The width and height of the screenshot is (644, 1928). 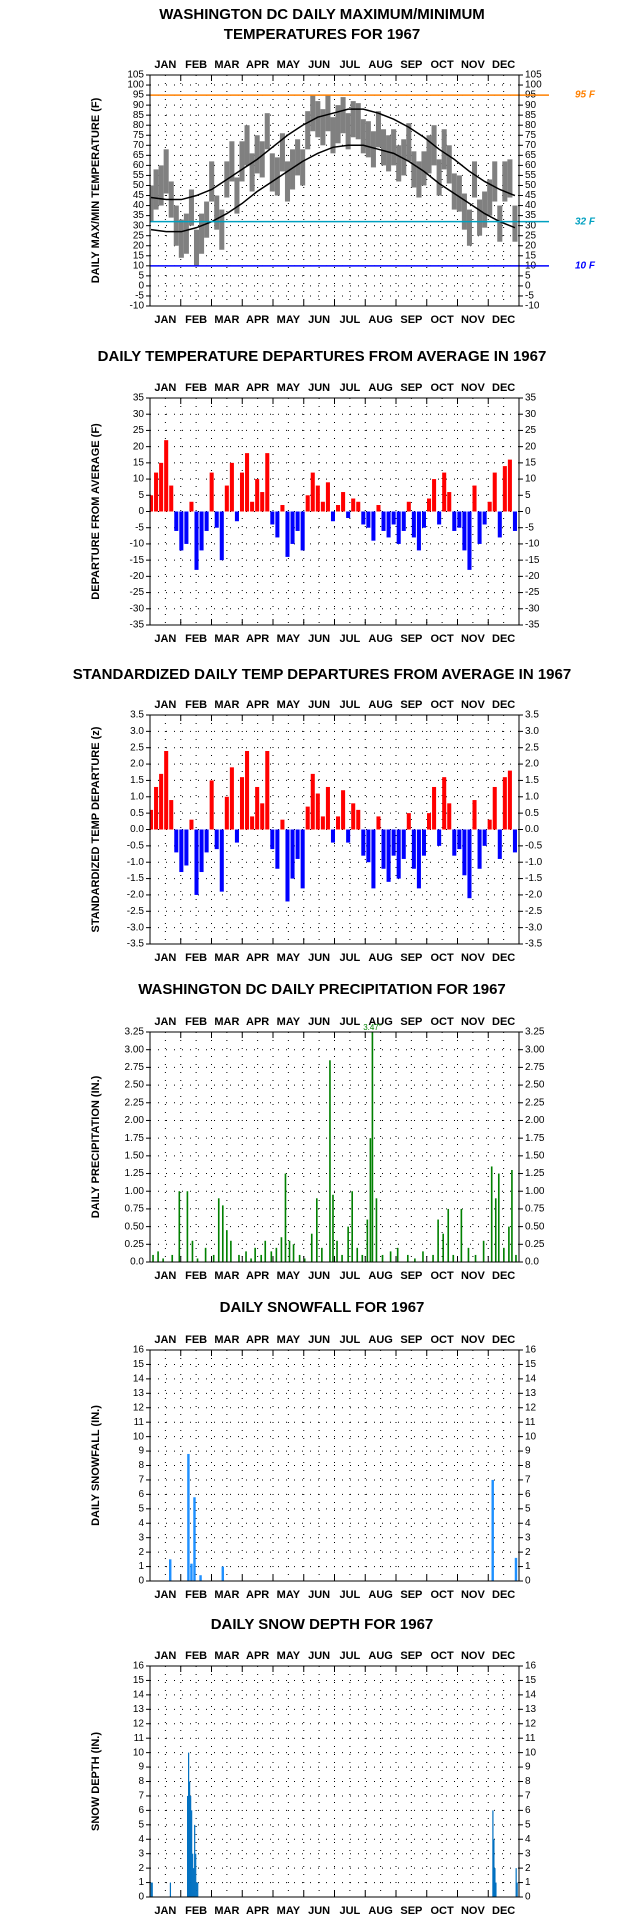 What do you see at coordinates (535, 1209) in the screenshot?
I see `y2-tick-label: 0.75` at bounding box center [535, 1209].